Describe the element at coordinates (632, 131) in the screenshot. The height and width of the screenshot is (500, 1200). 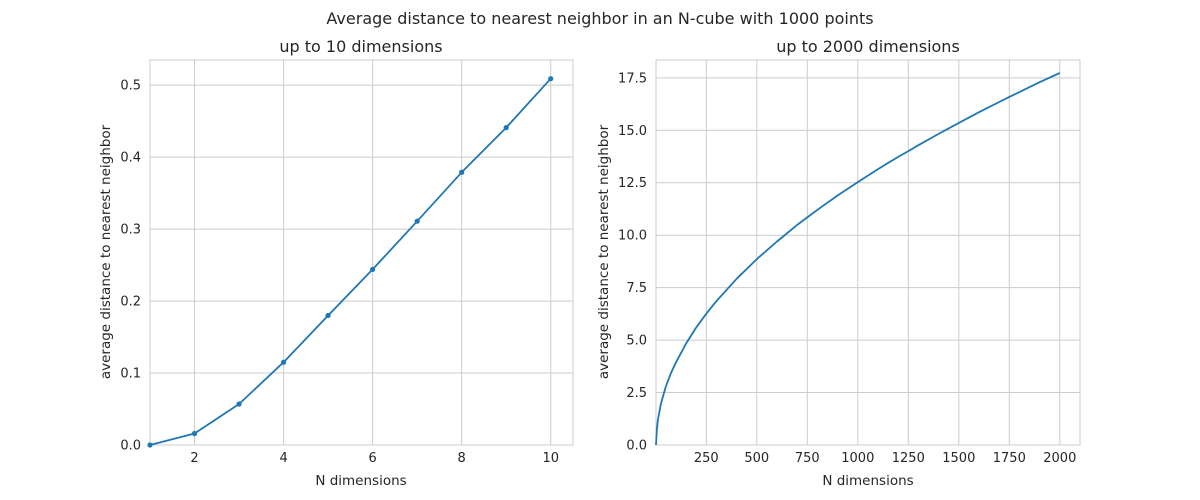
I see `chart-right-ytick-label: 15.0` at that location.